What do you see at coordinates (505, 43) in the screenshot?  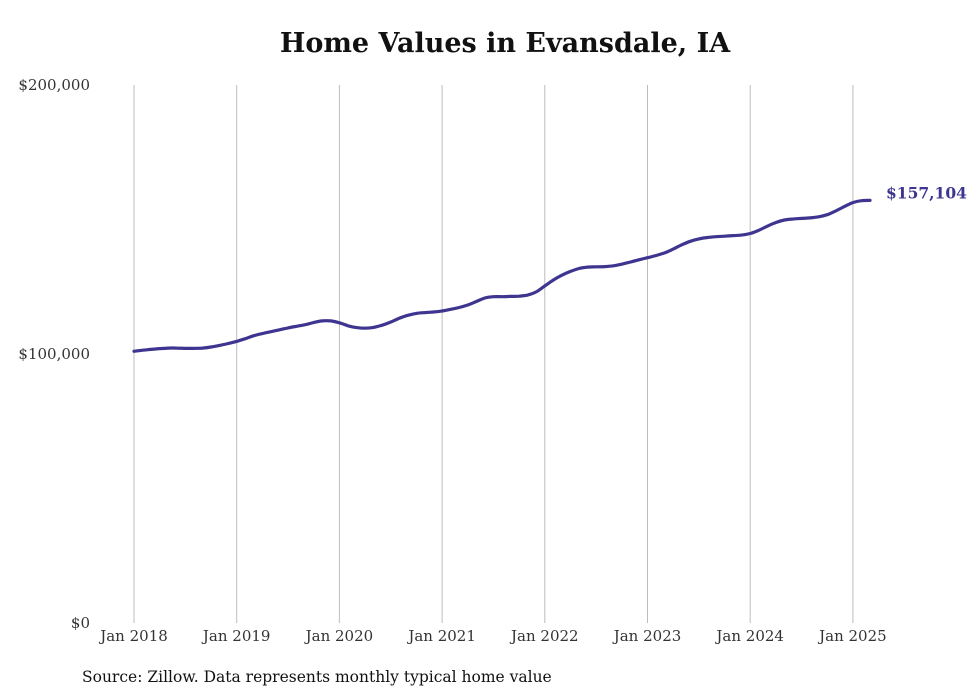 I see `chart-title: Home Values in Evansdale, IA` at bounding box center [505, 43].